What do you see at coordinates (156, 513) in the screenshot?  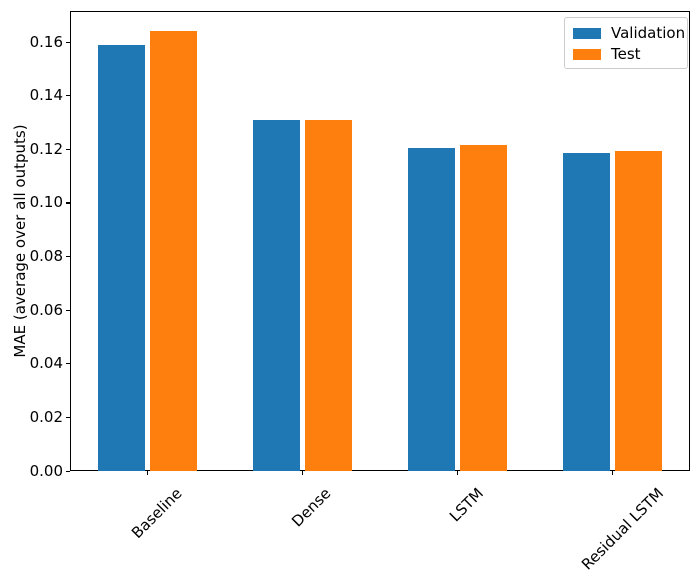 I see `x-tick-label-baseline: Baseline` at bounding box center [156, 513].